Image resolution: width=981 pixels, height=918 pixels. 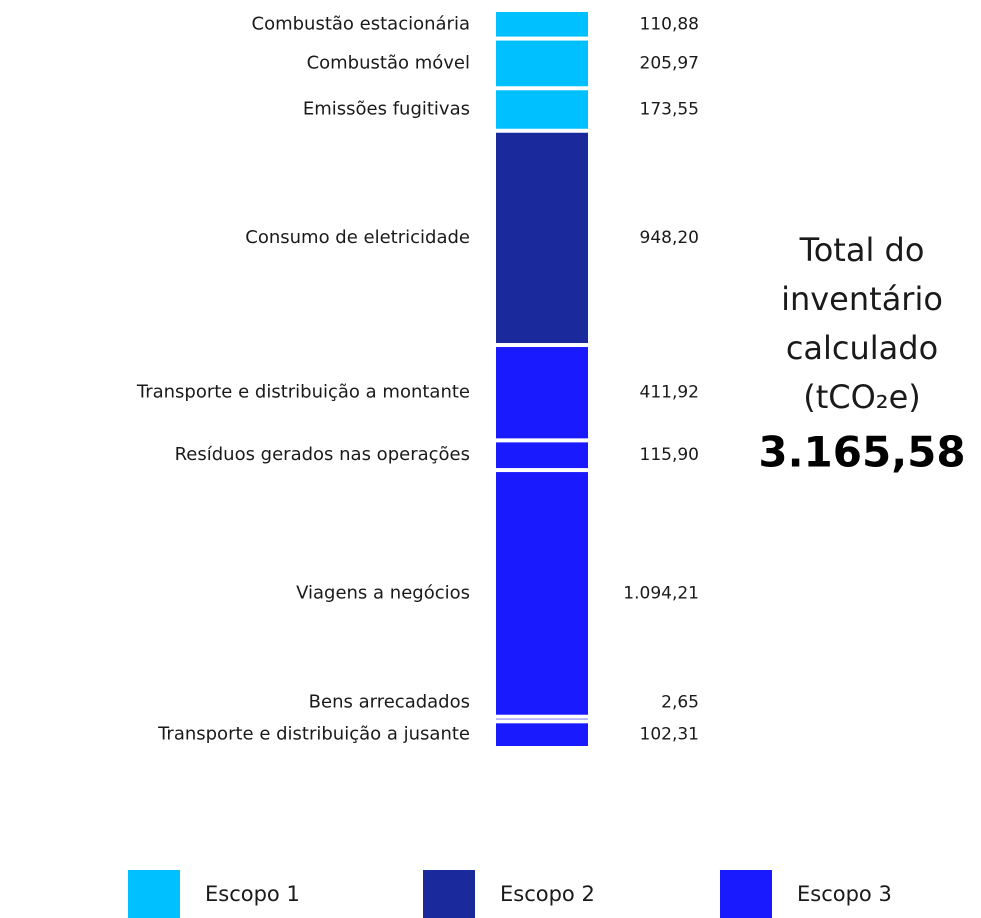 What do you see at coordinates (862, 299) in the screenshot?
I see `total-title: inventário` at bounding box center [862, 299].